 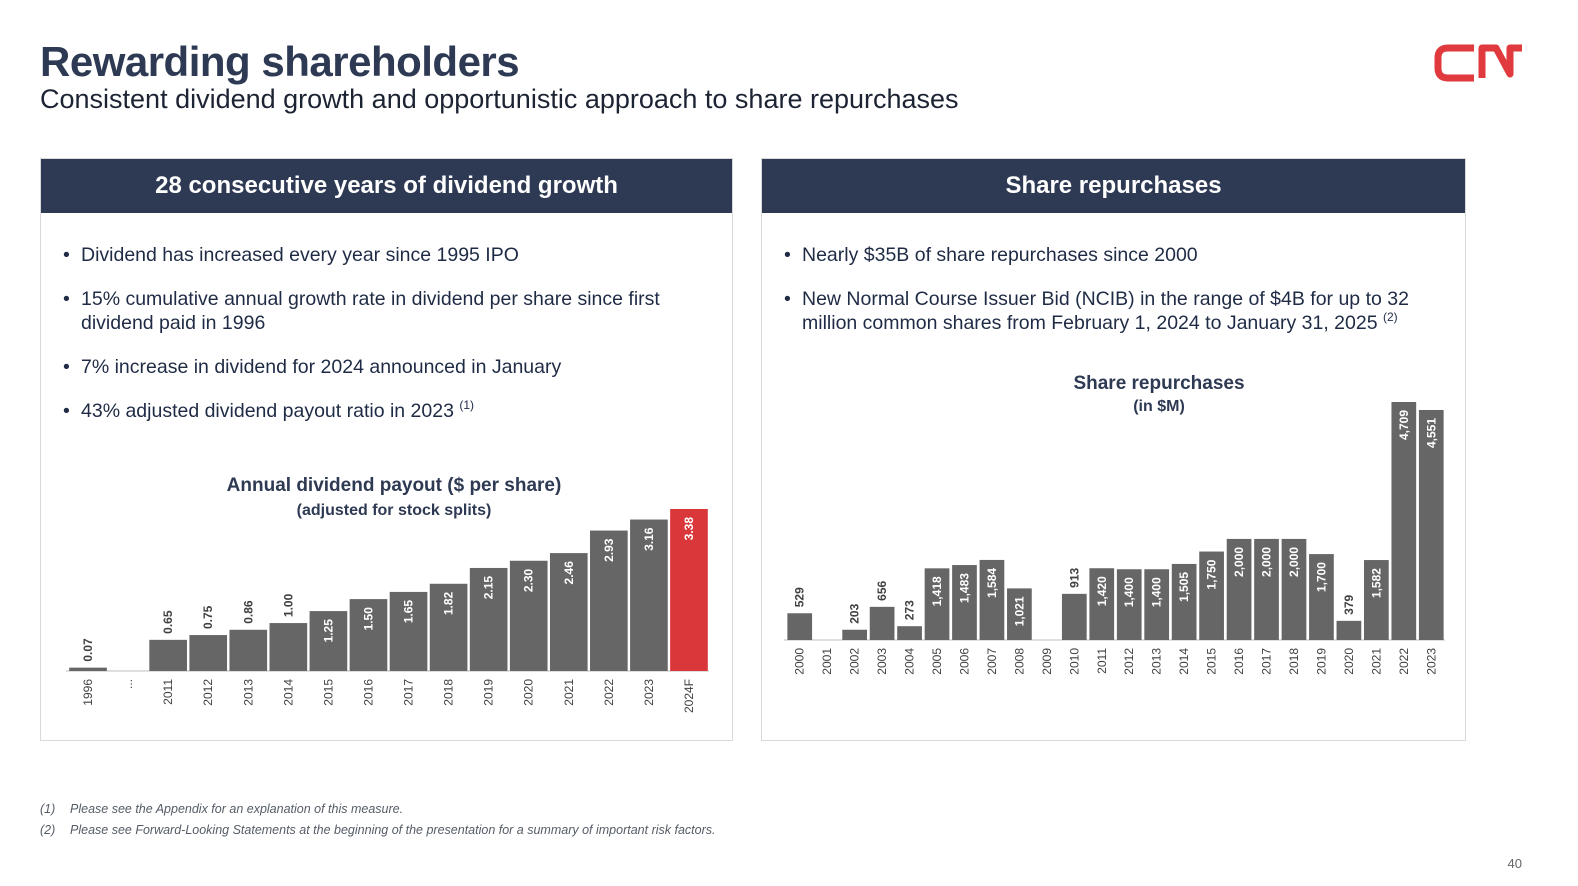 What do you see at coordinates (937, 591) in the screenshot?
I see `data-label: 1,418` at bounding box center [937, 591].